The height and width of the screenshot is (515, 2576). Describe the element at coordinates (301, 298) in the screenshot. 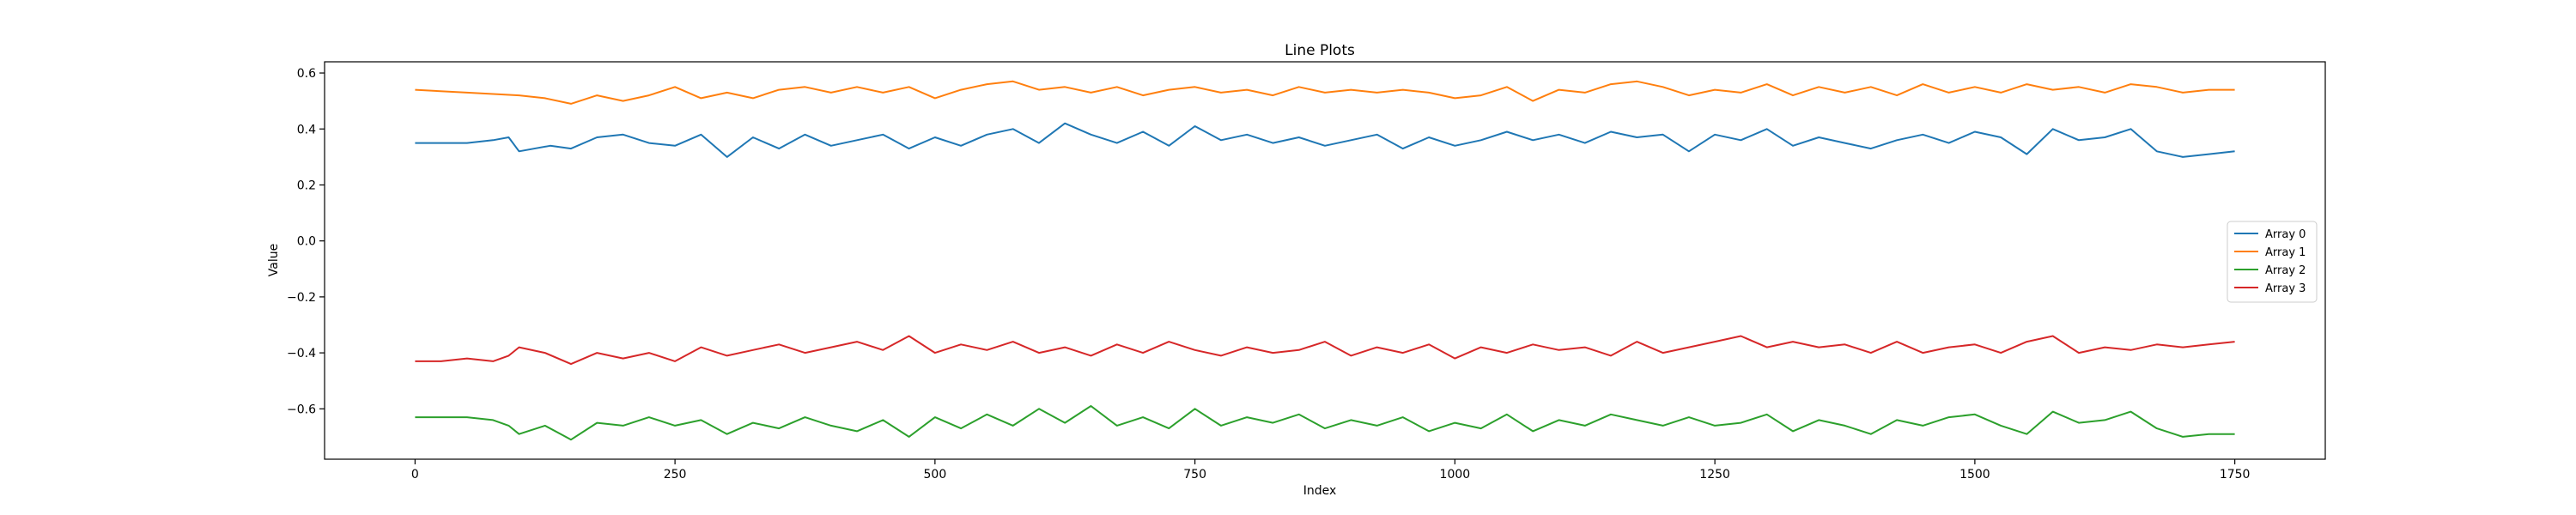

I see `y-tick-label: −0.2` at that location.